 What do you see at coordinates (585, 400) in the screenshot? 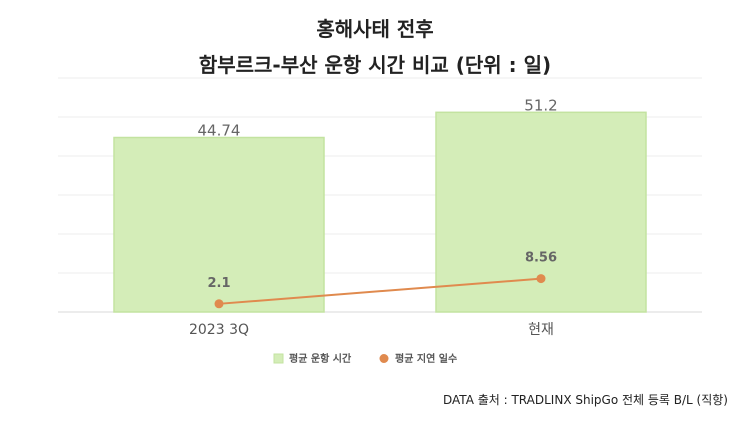
I see `source-note: DATA 출처 : TRADLINX ShipGo 전체 등록 B/L (직항)` at bounding box center [585, 400].